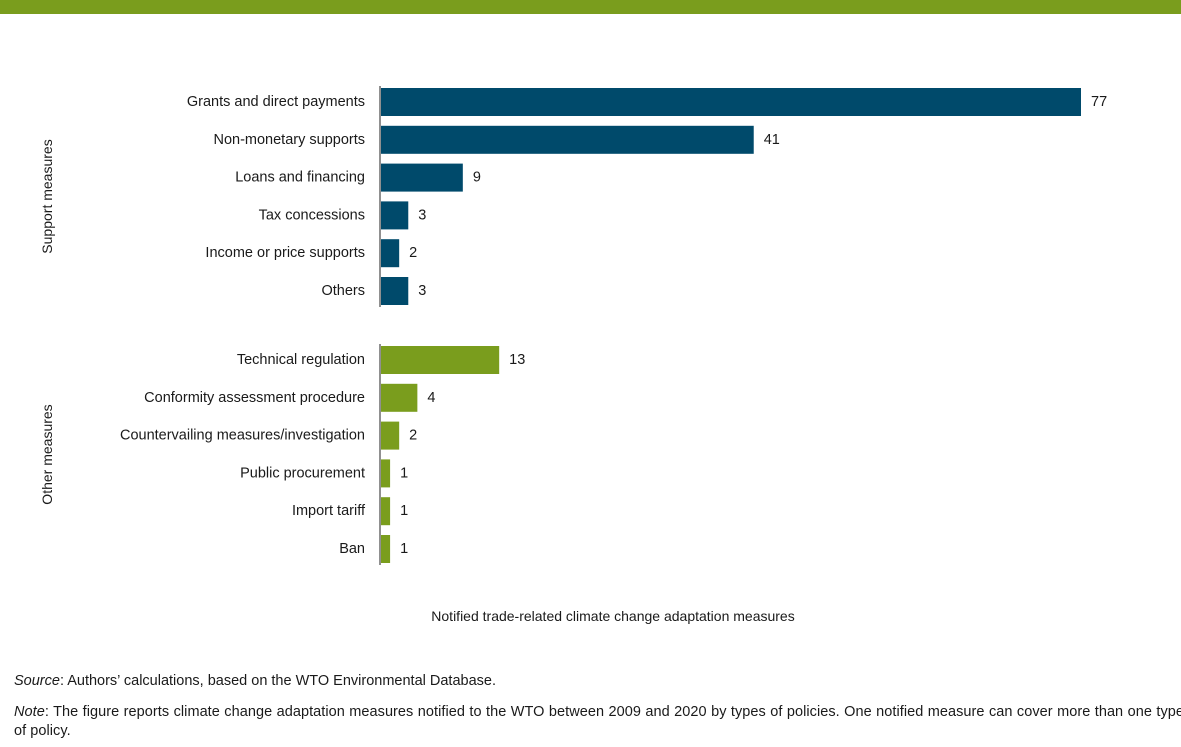  I want to click on data-label: 4, so click(431, 398).